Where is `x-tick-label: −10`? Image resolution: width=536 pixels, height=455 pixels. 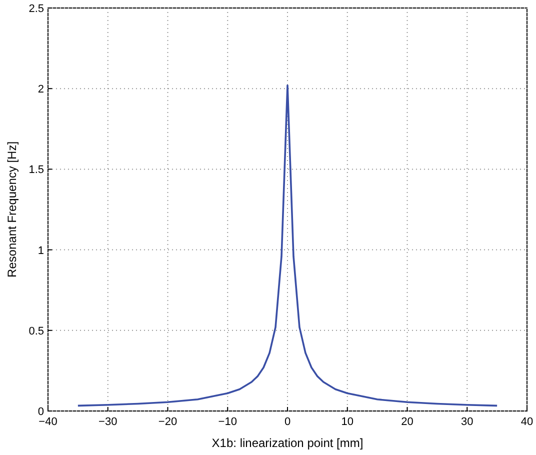
x-tick-label: −10 is located at coordinates (227, 422).